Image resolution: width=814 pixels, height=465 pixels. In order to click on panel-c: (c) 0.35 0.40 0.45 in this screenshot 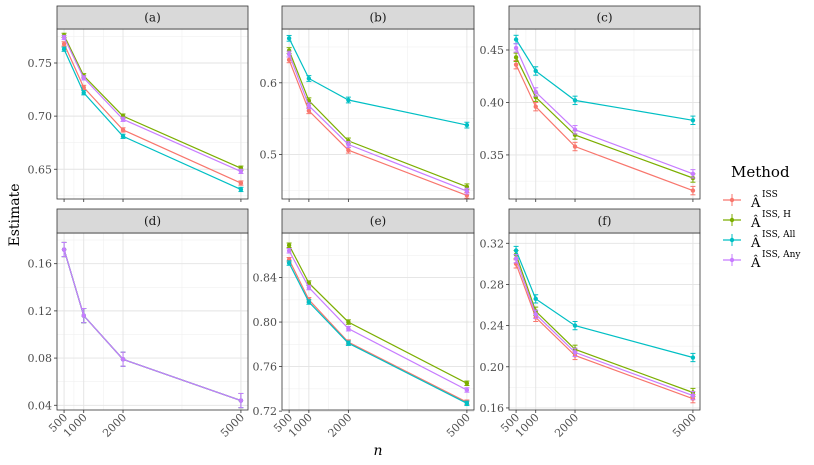, I will do `click(590, 103)`.